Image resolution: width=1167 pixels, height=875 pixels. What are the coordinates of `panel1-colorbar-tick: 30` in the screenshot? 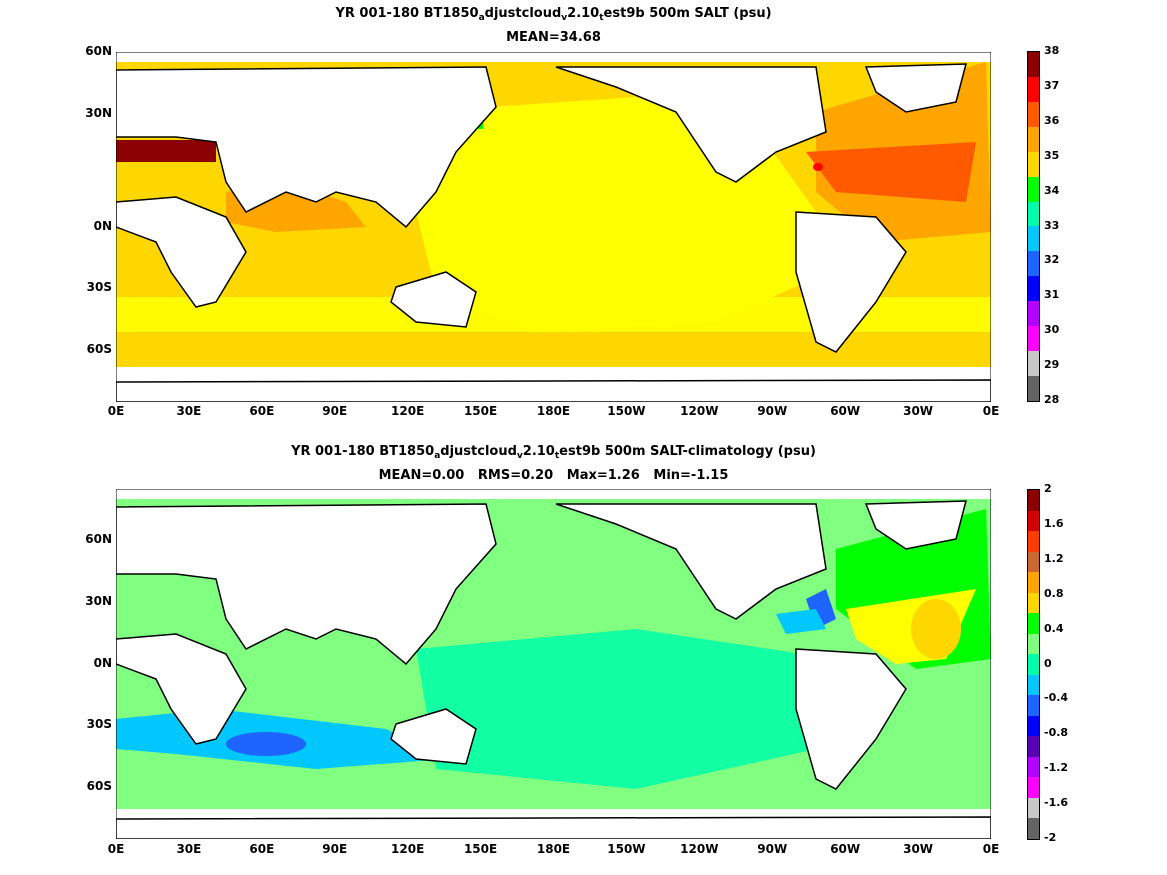 It's located at (1052, 330).